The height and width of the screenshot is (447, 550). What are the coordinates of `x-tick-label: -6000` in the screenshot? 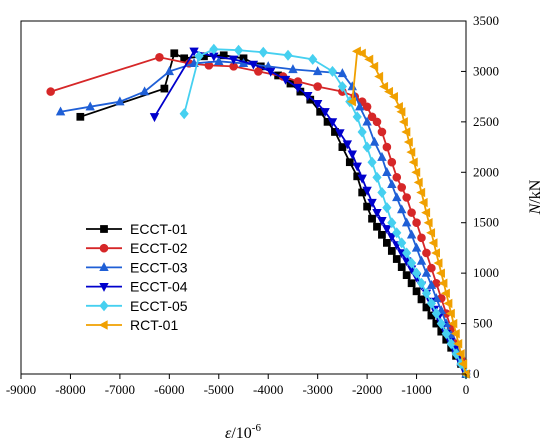 It's located at (169, 389).